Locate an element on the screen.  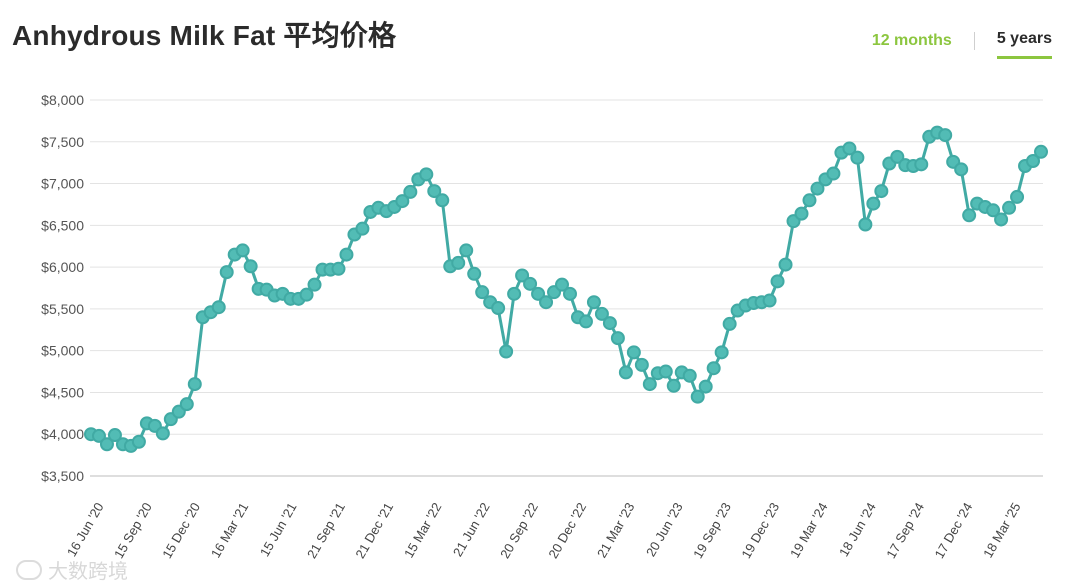
y-tick-label: $7,500 is located at coordinates (62, 142).